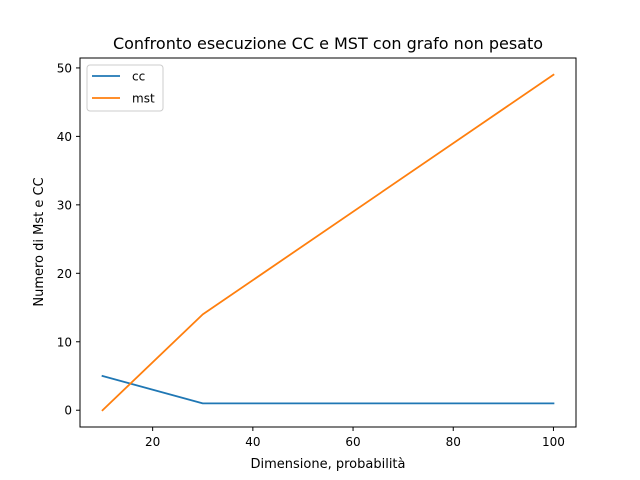  What do you see at coordinates (152, 442) in the screenshot?
I see `x-tick-label: 20` at bounding box center [152, 442].